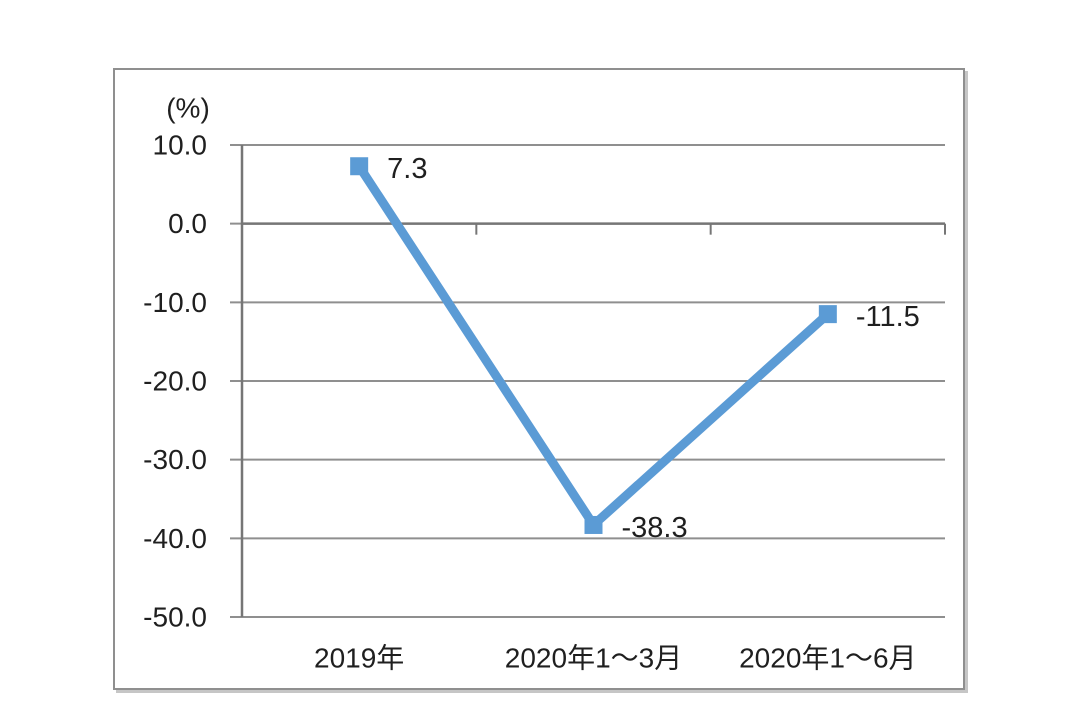  I want to click on x-category-label: 2019年, so click(359, 658).